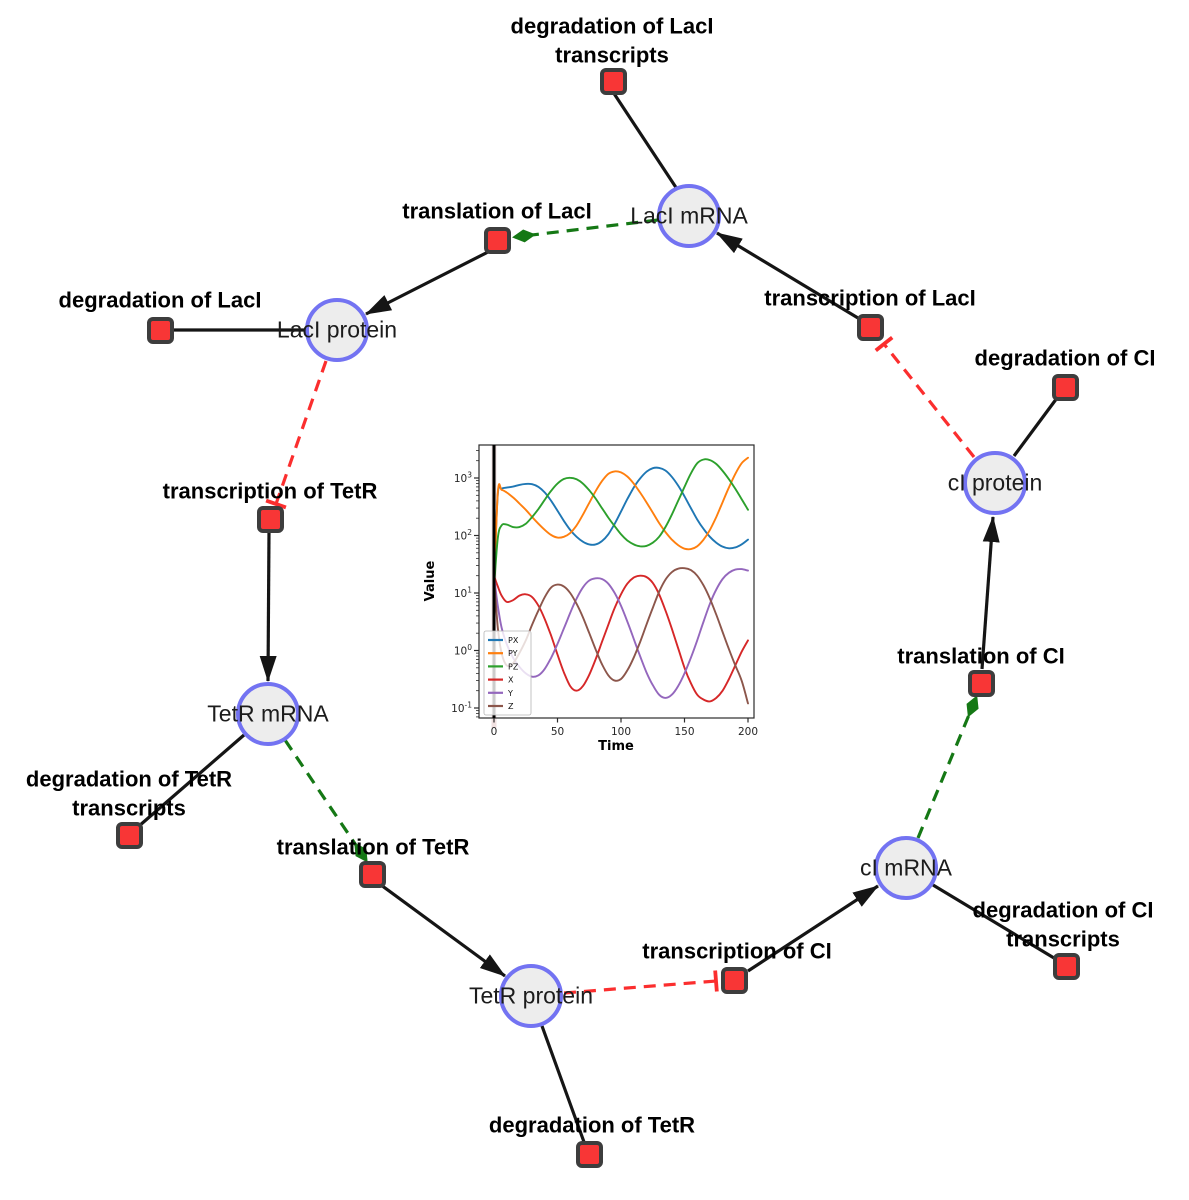 The image size is (1189, 1200). I want to click on y-tick-label: 10², so click(463, 535).